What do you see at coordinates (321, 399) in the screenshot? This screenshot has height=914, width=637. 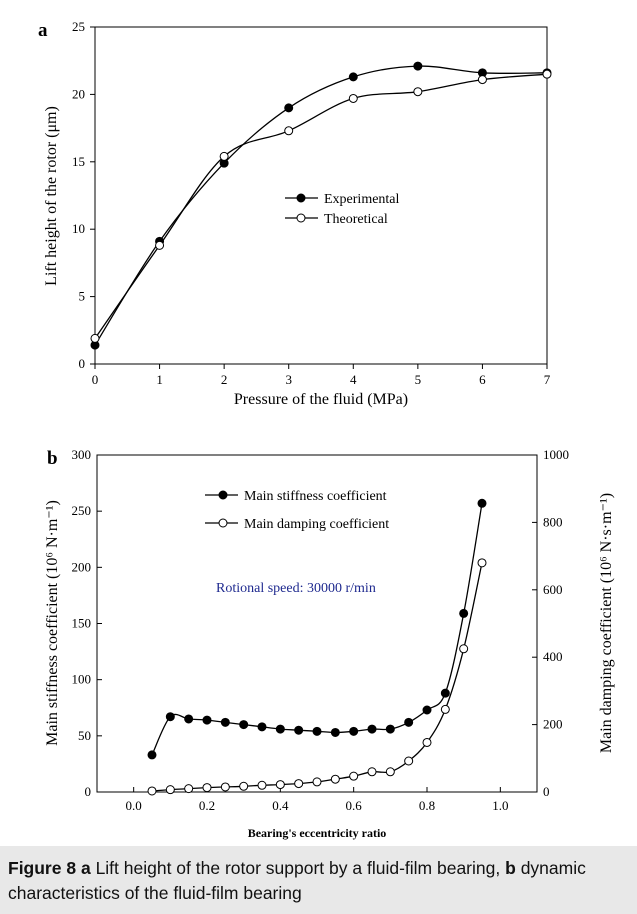 I see `x-axis-title-a: Pressure of the fluid (MPa)` at bounding box center [321, 399].